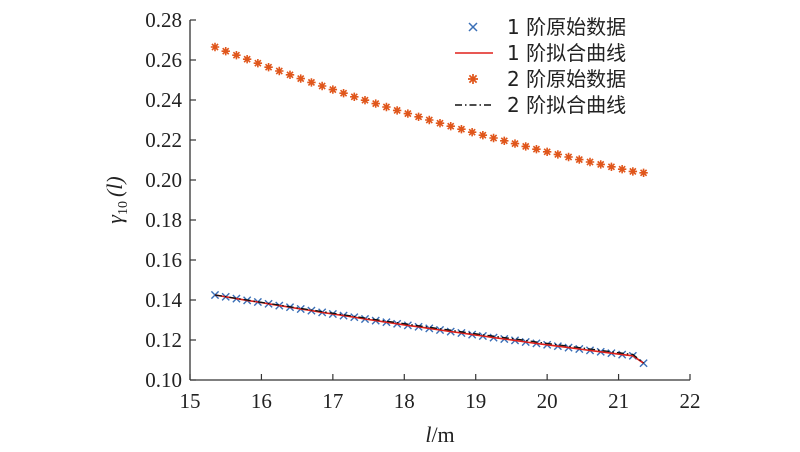  I want to click on y-tick-label: 0.28, so click(163, 20).